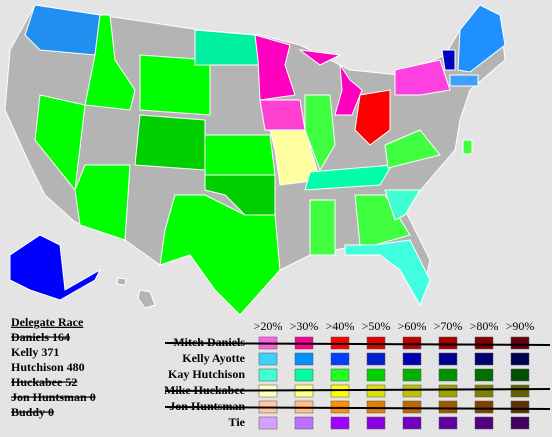 The image size is (552, 437). I want to click on legend-label: Mitch Daniels, so click(209, 342).